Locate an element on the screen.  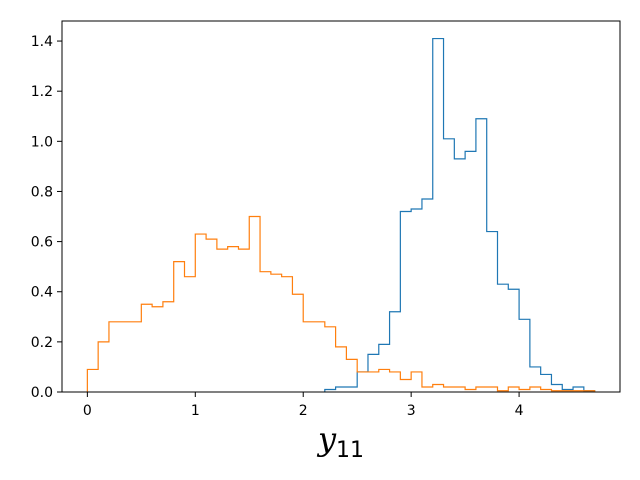
x-axis-label: y11 is located at coordinates (340, 441).